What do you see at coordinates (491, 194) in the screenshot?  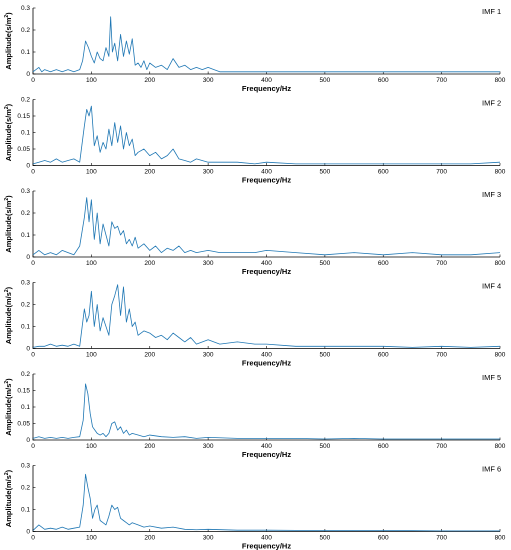 I see `panel-label: IMF 3` at bounding box center [491, 194].